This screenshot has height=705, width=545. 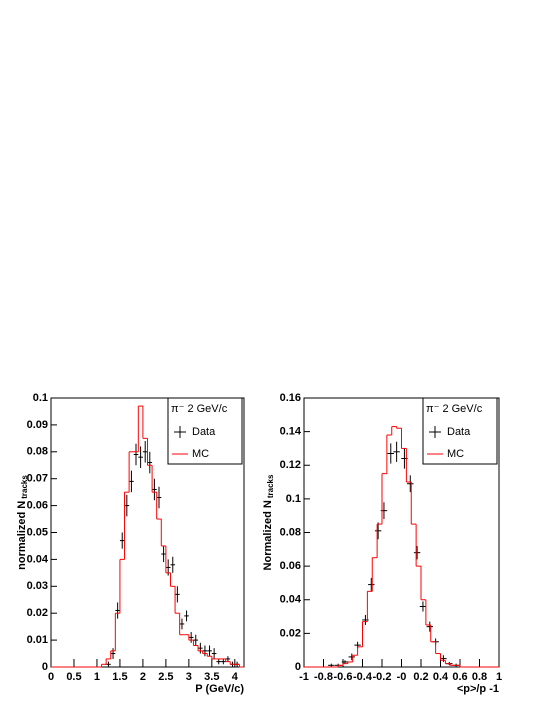 I want to click on x-tick-label: -0.2, so click(x=382, y=677).